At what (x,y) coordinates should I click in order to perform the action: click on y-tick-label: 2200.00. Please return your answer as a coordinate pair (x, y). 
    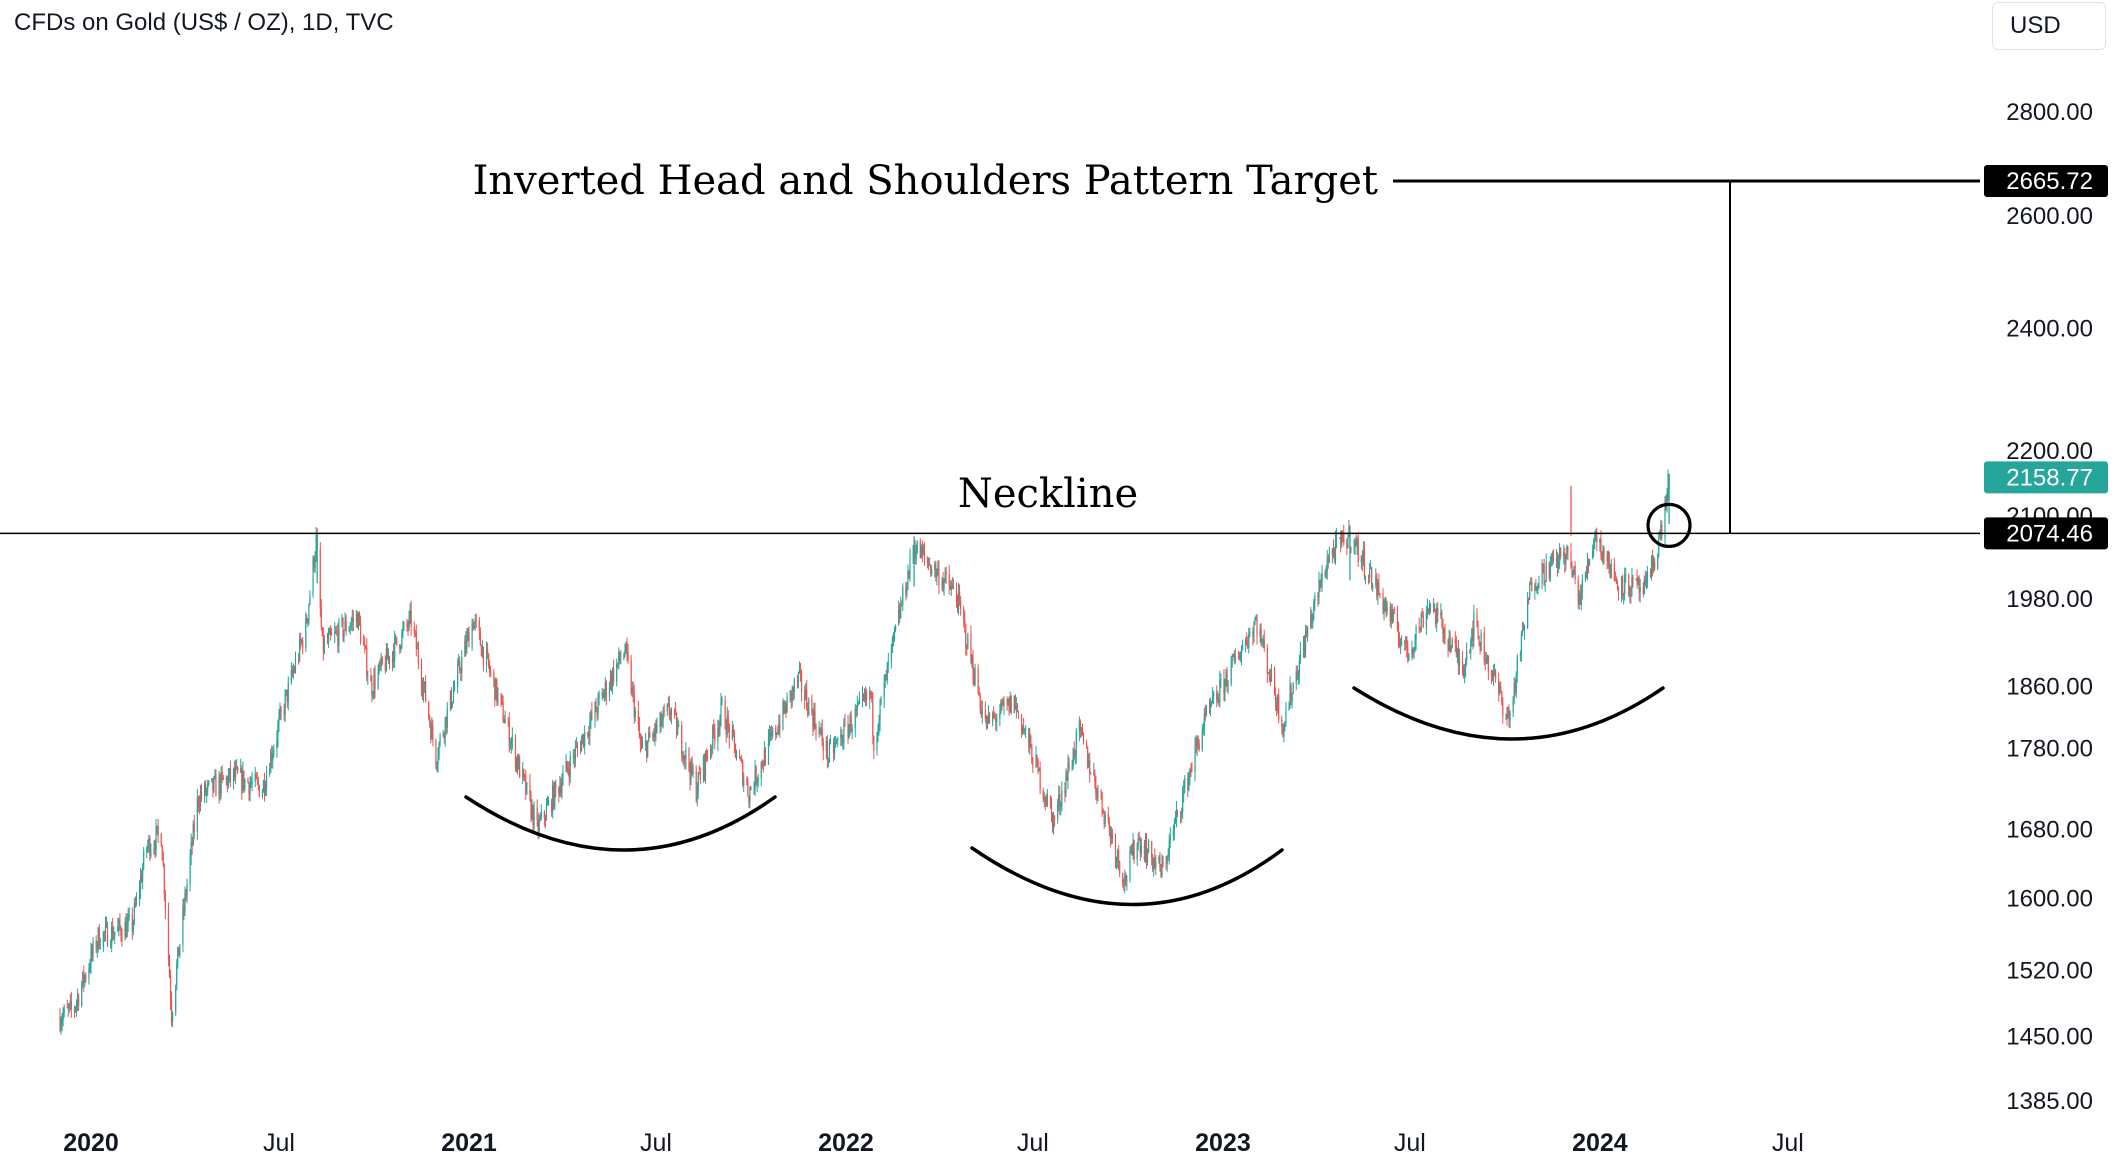
    Looking at the image, I should click on (2049, 451).